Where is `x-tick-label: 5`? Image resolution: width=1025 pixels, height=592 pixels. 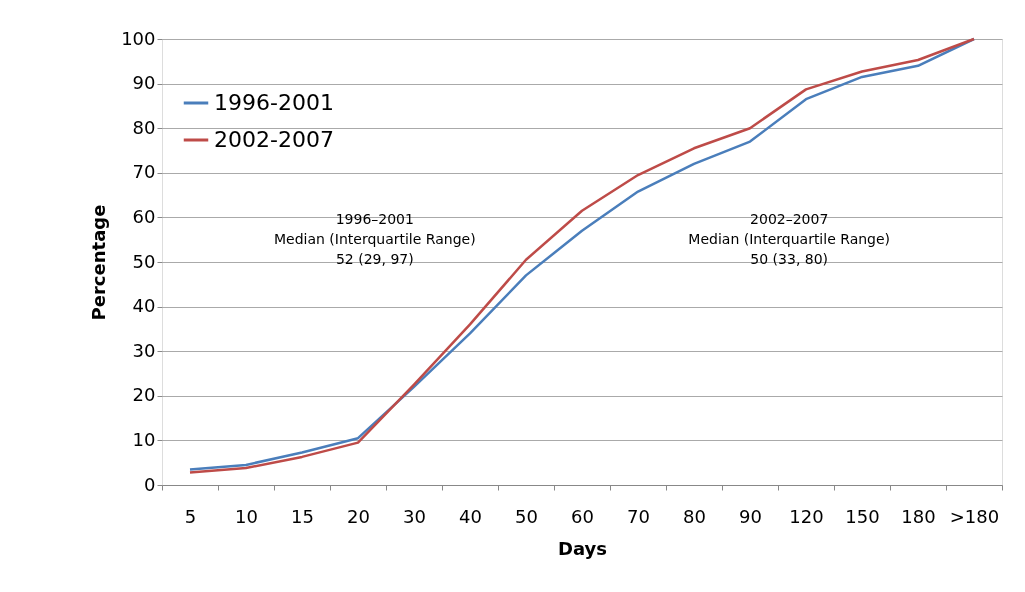
x-tick-label: 5 is located at coordinates (190, 516).